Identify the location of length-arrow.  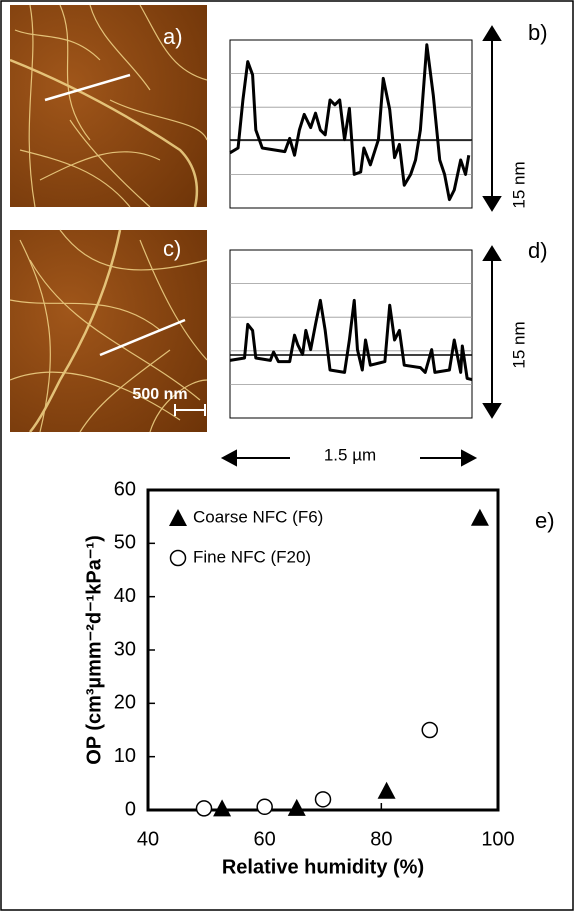
(349, 458).